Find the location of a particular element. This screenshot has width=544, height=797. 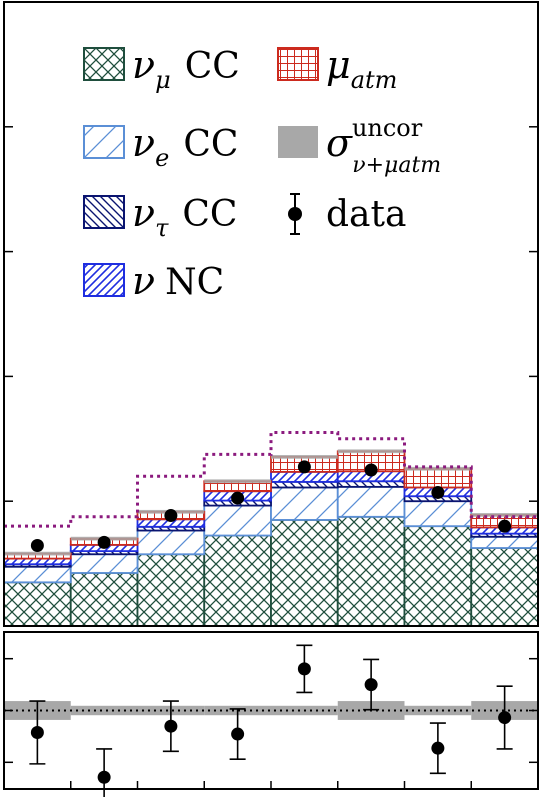

legend-text-nu_tau_cc: CC is located at coordinates (209, 214).